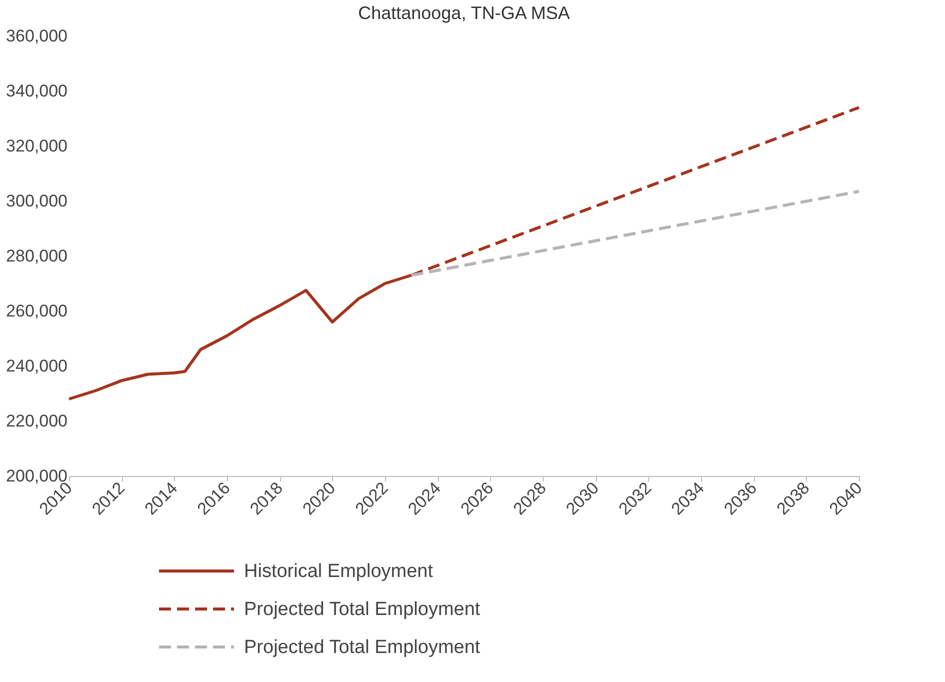 This screenshot has width=945, height=682. I want to click on chart-title: Chattanooga, TN-GA MSA, so click(464, 13).